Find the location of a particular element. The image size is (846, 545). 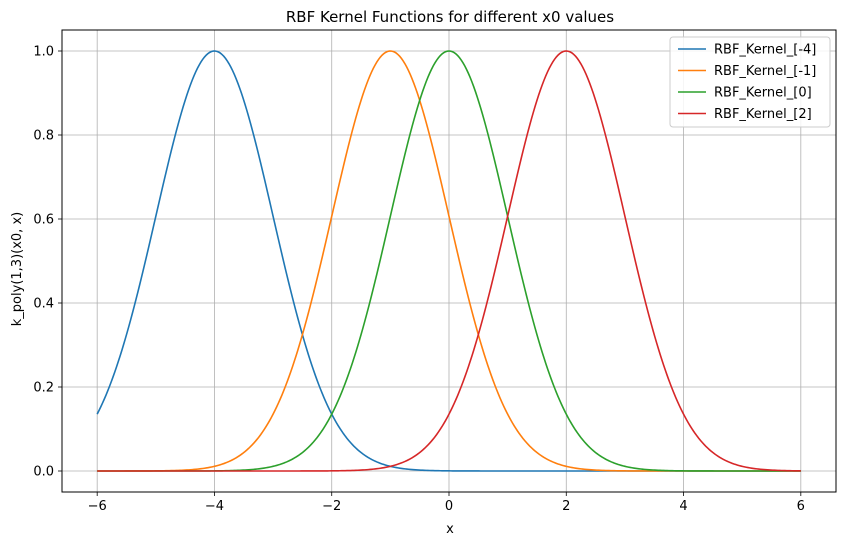

y-tick-label: 1.0 is located at coordinates (43, 52).